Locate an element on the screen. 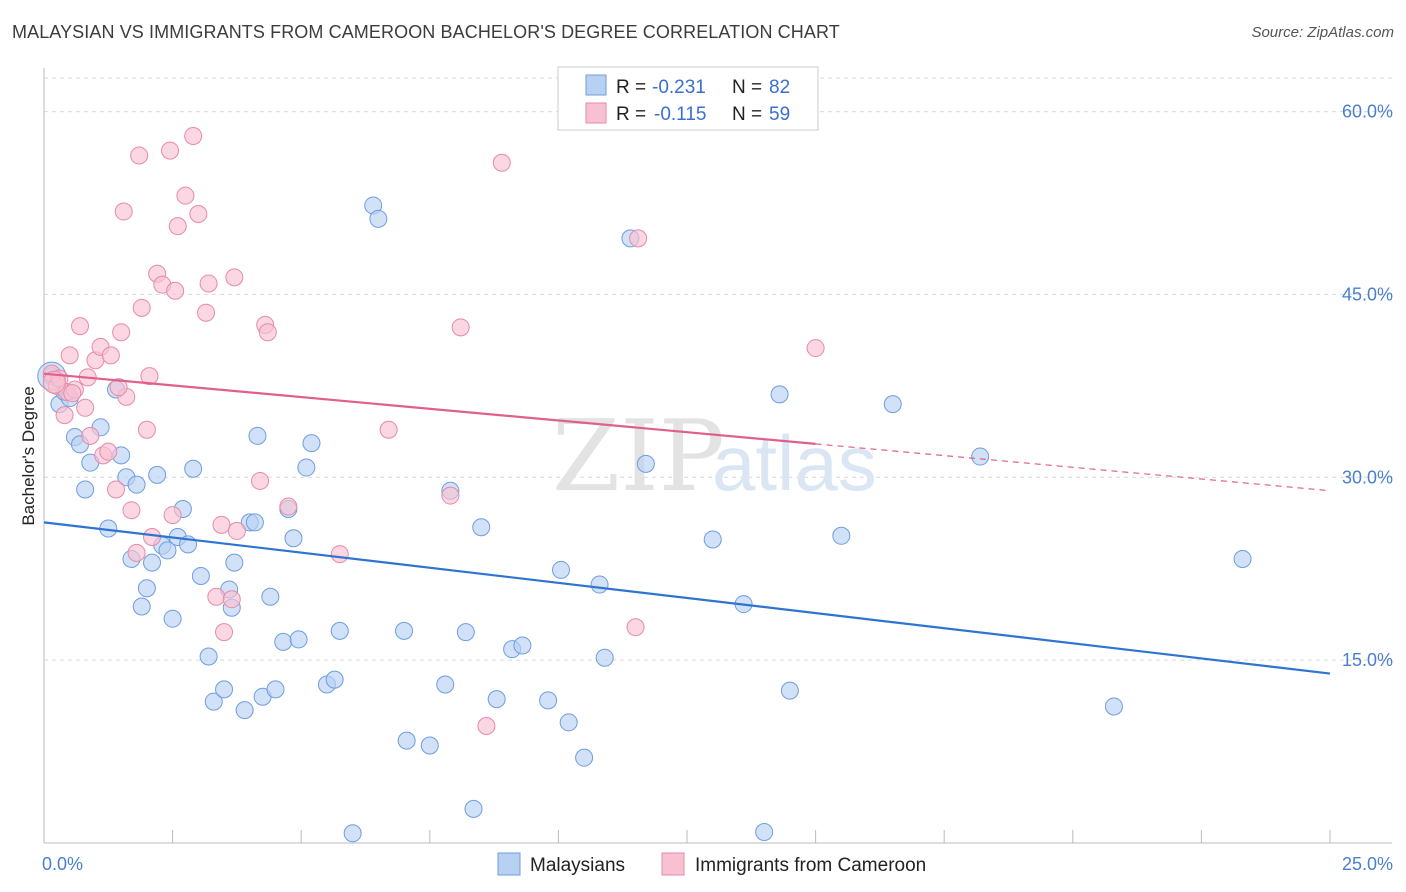 The width and height of the screenshot is (1406, 892). y-tick-label-0: 15.0% is located at coordinates (1367, 660).